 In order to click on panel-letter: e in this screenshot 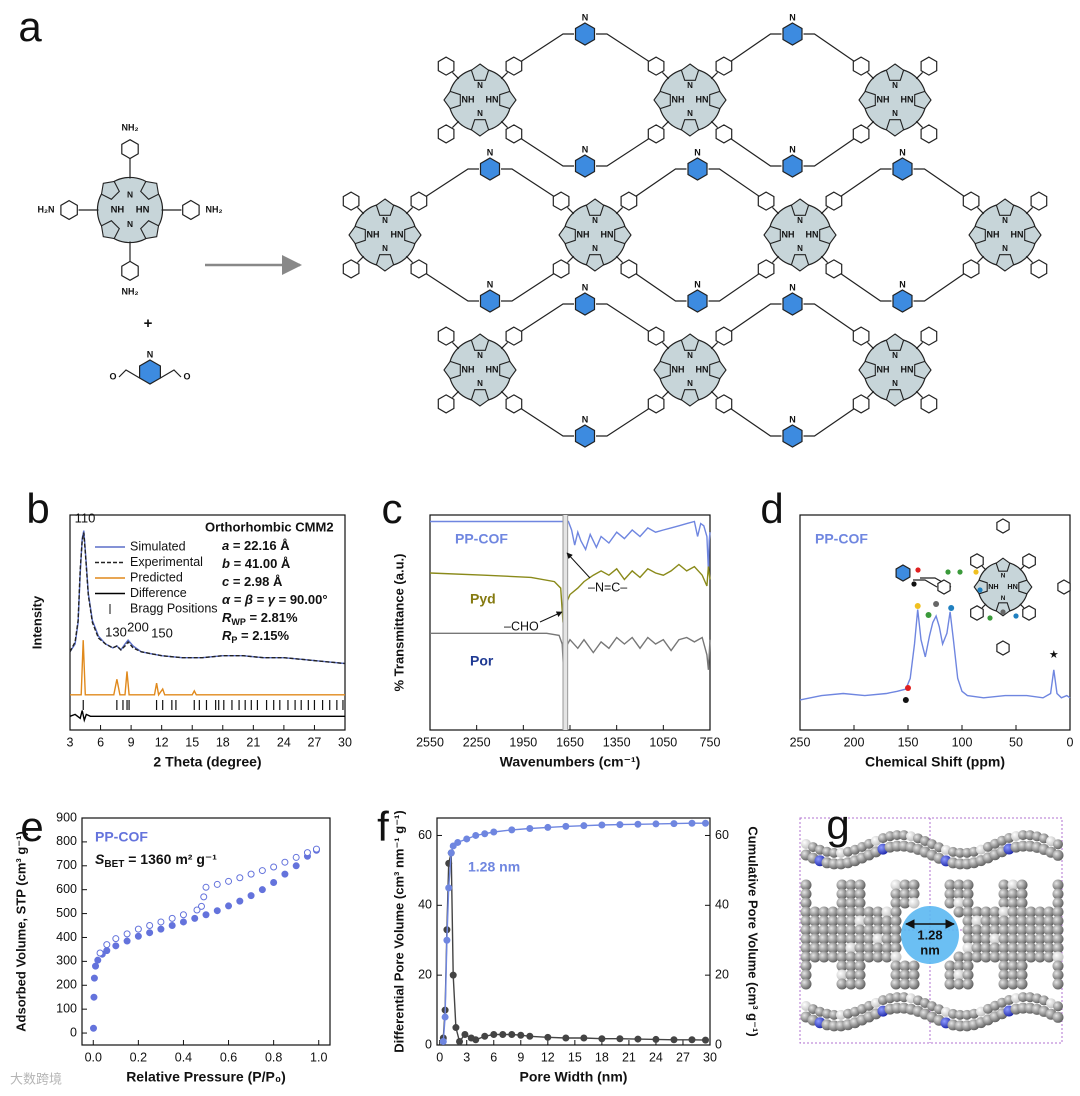, I will do `click(31, 826)`.